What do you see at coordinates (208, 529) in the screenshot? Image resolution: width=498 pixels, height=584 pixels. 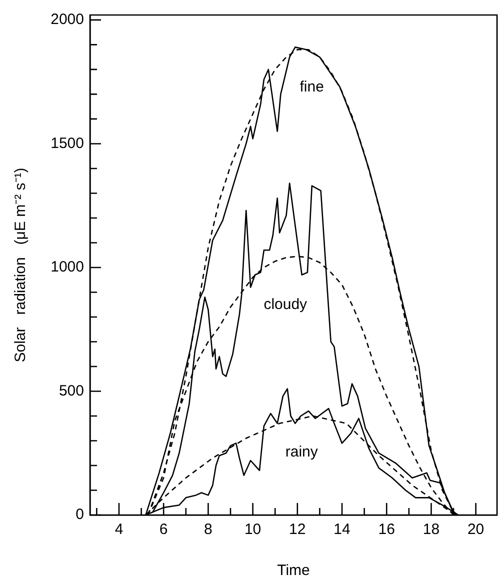 I see `x-tick-label: 8` at bounding box center [208, 529].